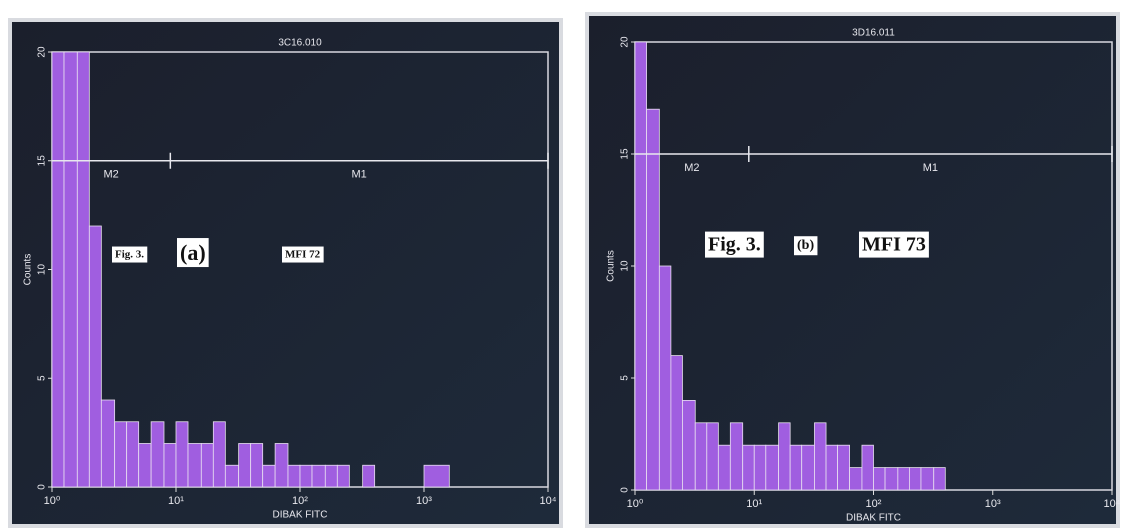 The height and width of the screenshot is (531, 1123). What do you see at coordinates (873, 33) in the screenshot?
I see `chart-title: 3D16.011` at bounding box center [873, 33].